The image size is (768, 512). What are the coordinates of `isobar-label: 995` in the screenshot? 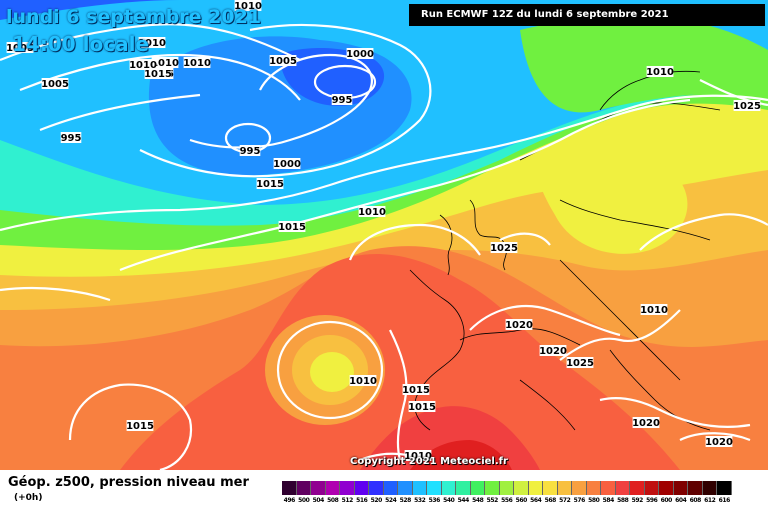 It's located at (342, 100).